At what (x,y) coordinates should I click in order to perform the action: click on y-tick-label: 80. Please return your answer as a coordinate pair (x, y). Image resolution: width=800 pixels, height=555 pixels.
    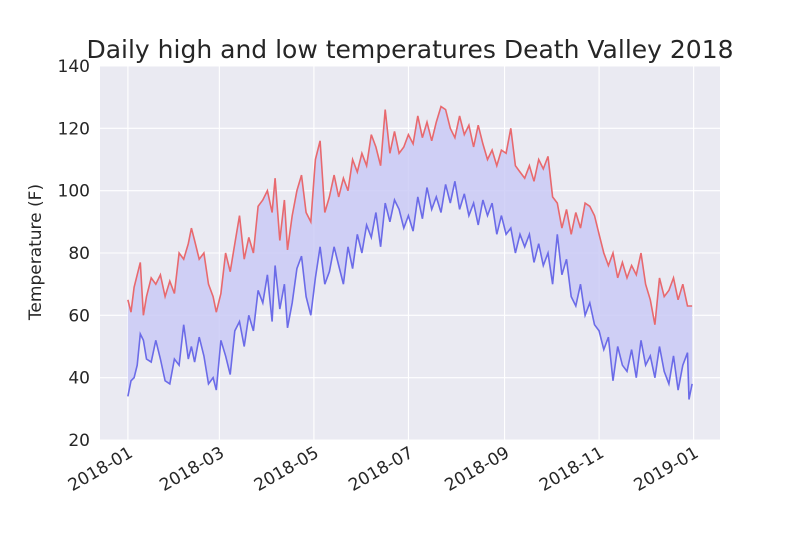
    Looking at the image, I should click on (79, 254).